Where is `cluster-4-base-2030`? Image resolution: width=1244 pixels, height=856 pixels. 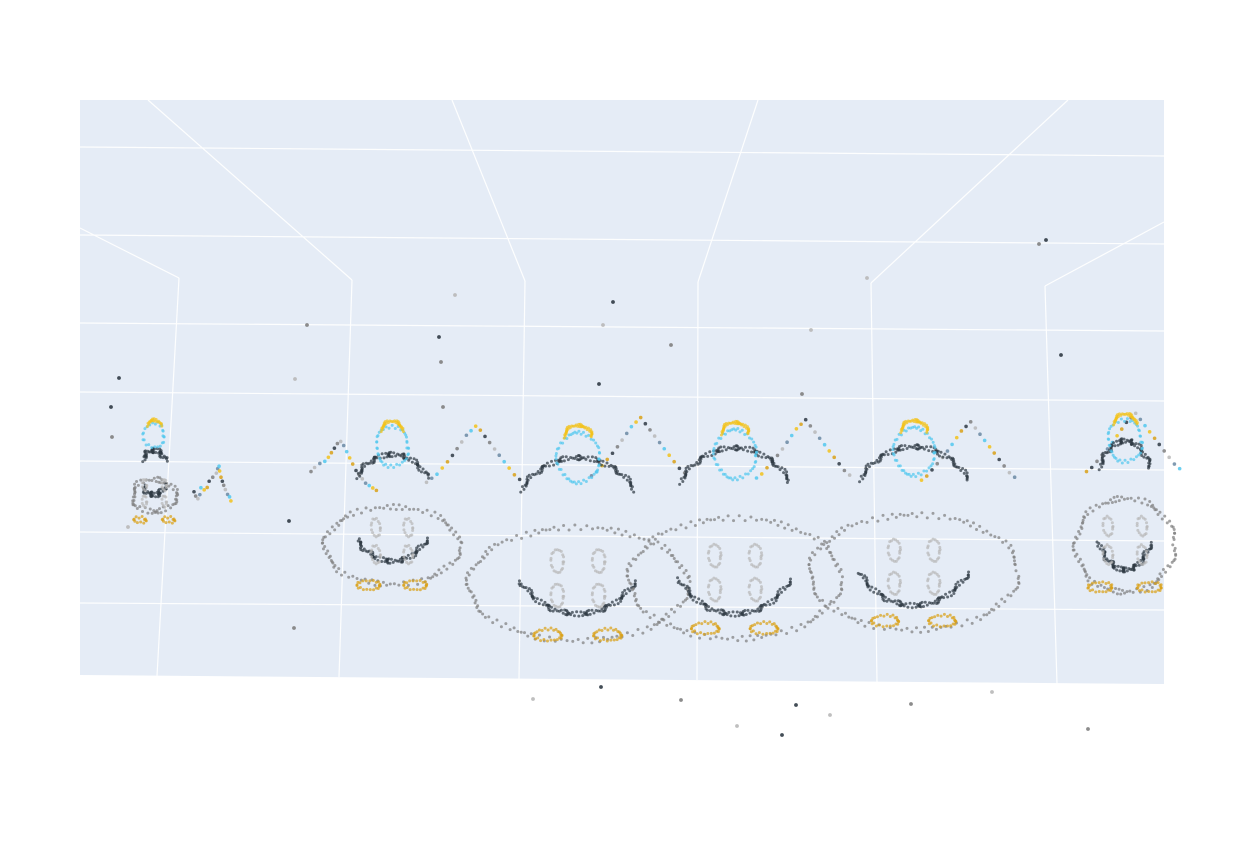
cluster-4-base-2030 is located at coordinates (961, 625).